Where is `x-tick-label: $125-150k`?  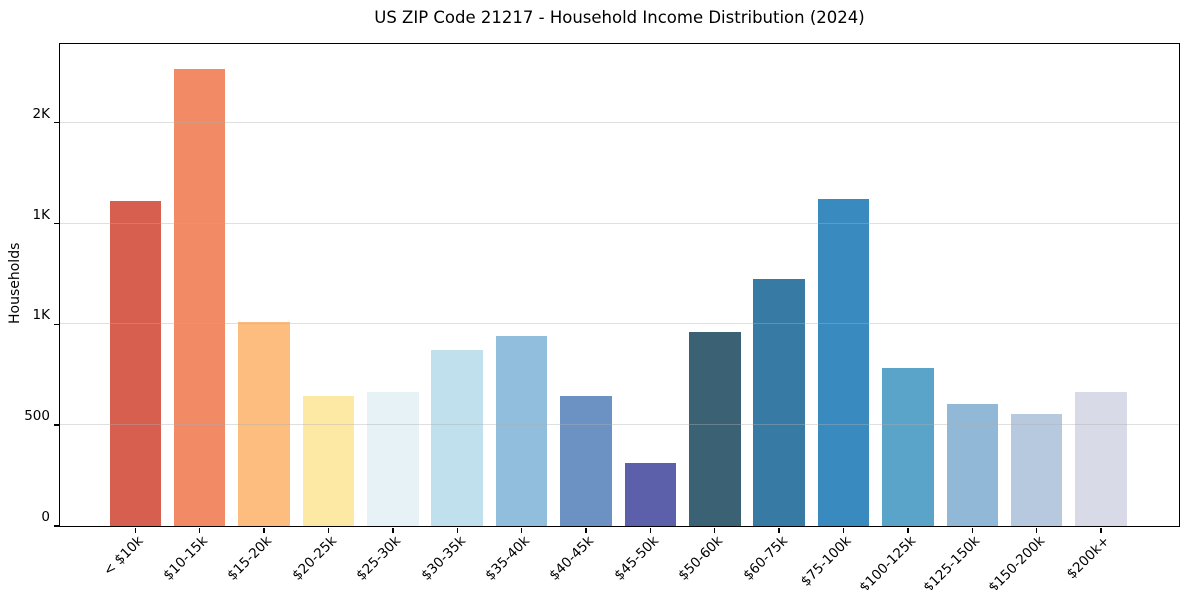
x-tick-label: $125-150k is located at coordinates (952, 561).